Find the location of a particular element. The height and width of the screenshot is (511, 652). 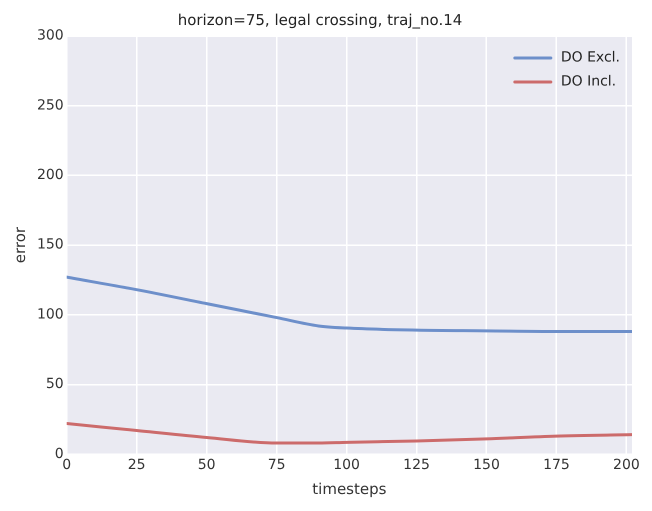

x-tick-label: 75 is located at coordinates (277, 465).